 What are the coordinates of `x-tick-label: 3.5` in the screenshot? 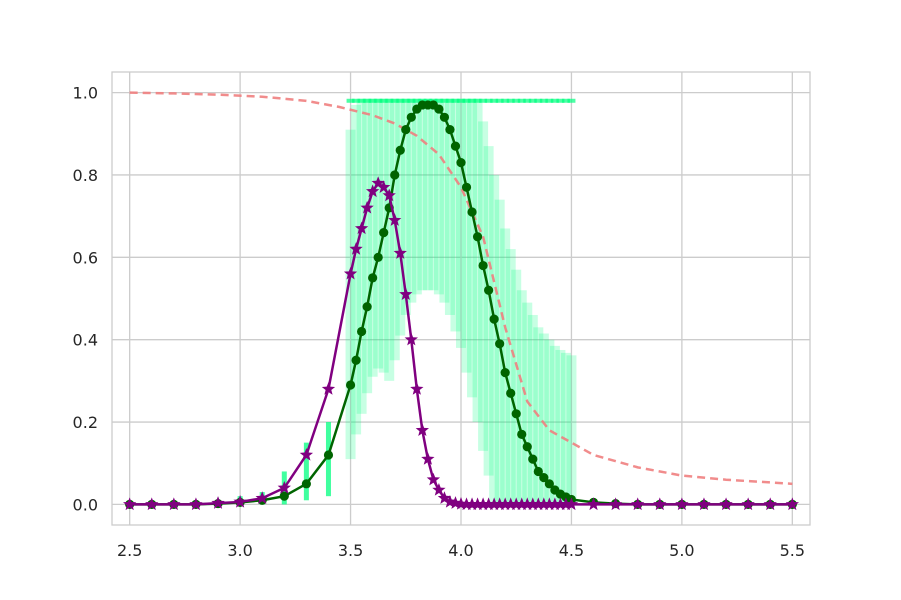 It's located at (350, 550).